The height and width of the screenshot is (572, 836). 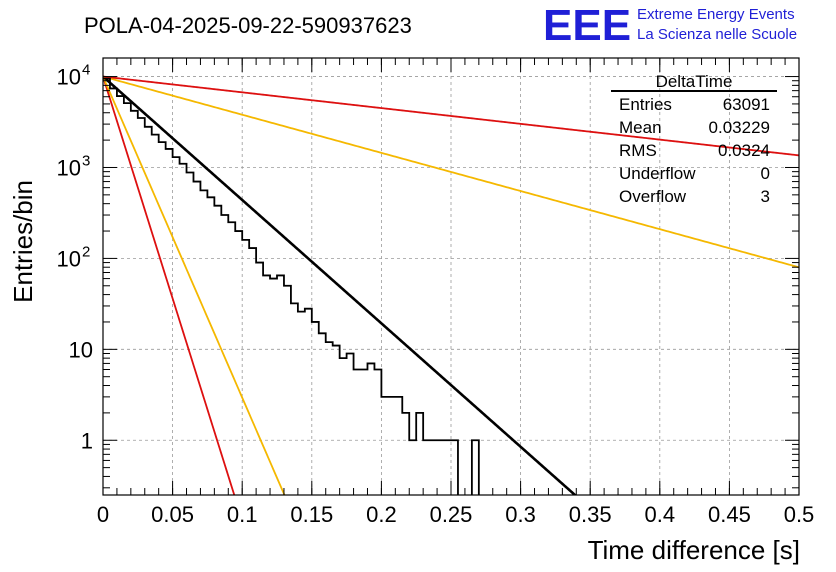 What do you see at coordinates (744, 150) in the screenshot?
I see `stat-value-rms: 0.0324` at bounding box center [744, 150].